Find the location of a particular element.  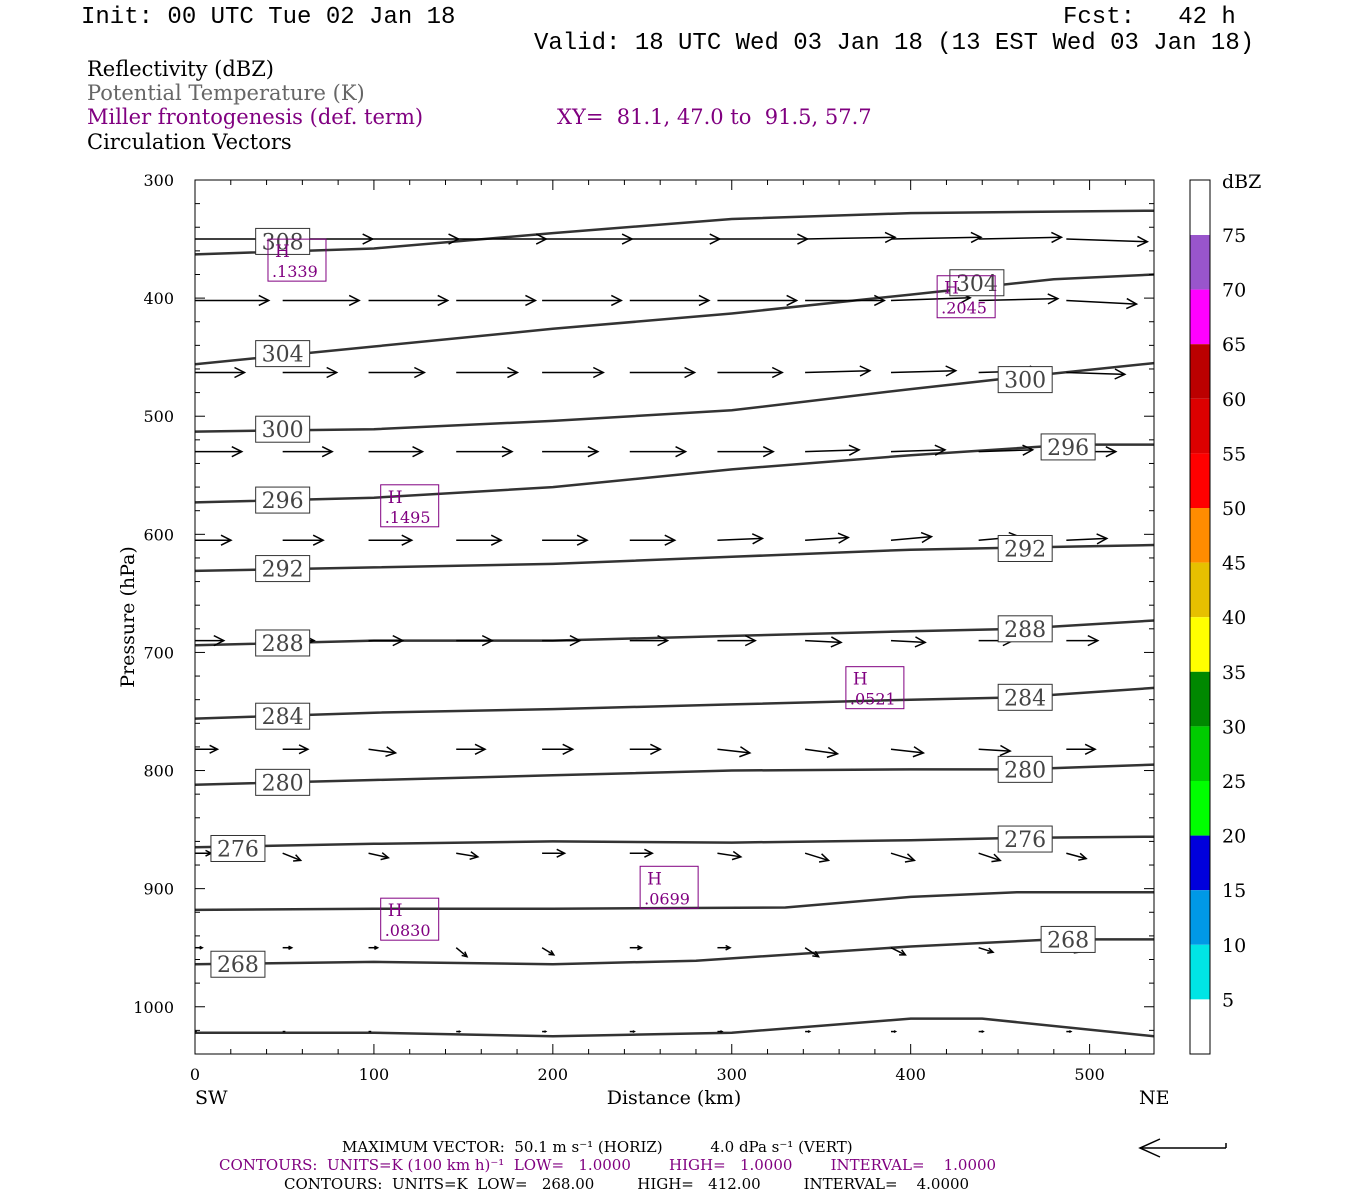

contour-label-276: 276 is located at coordinates (1025, 840).